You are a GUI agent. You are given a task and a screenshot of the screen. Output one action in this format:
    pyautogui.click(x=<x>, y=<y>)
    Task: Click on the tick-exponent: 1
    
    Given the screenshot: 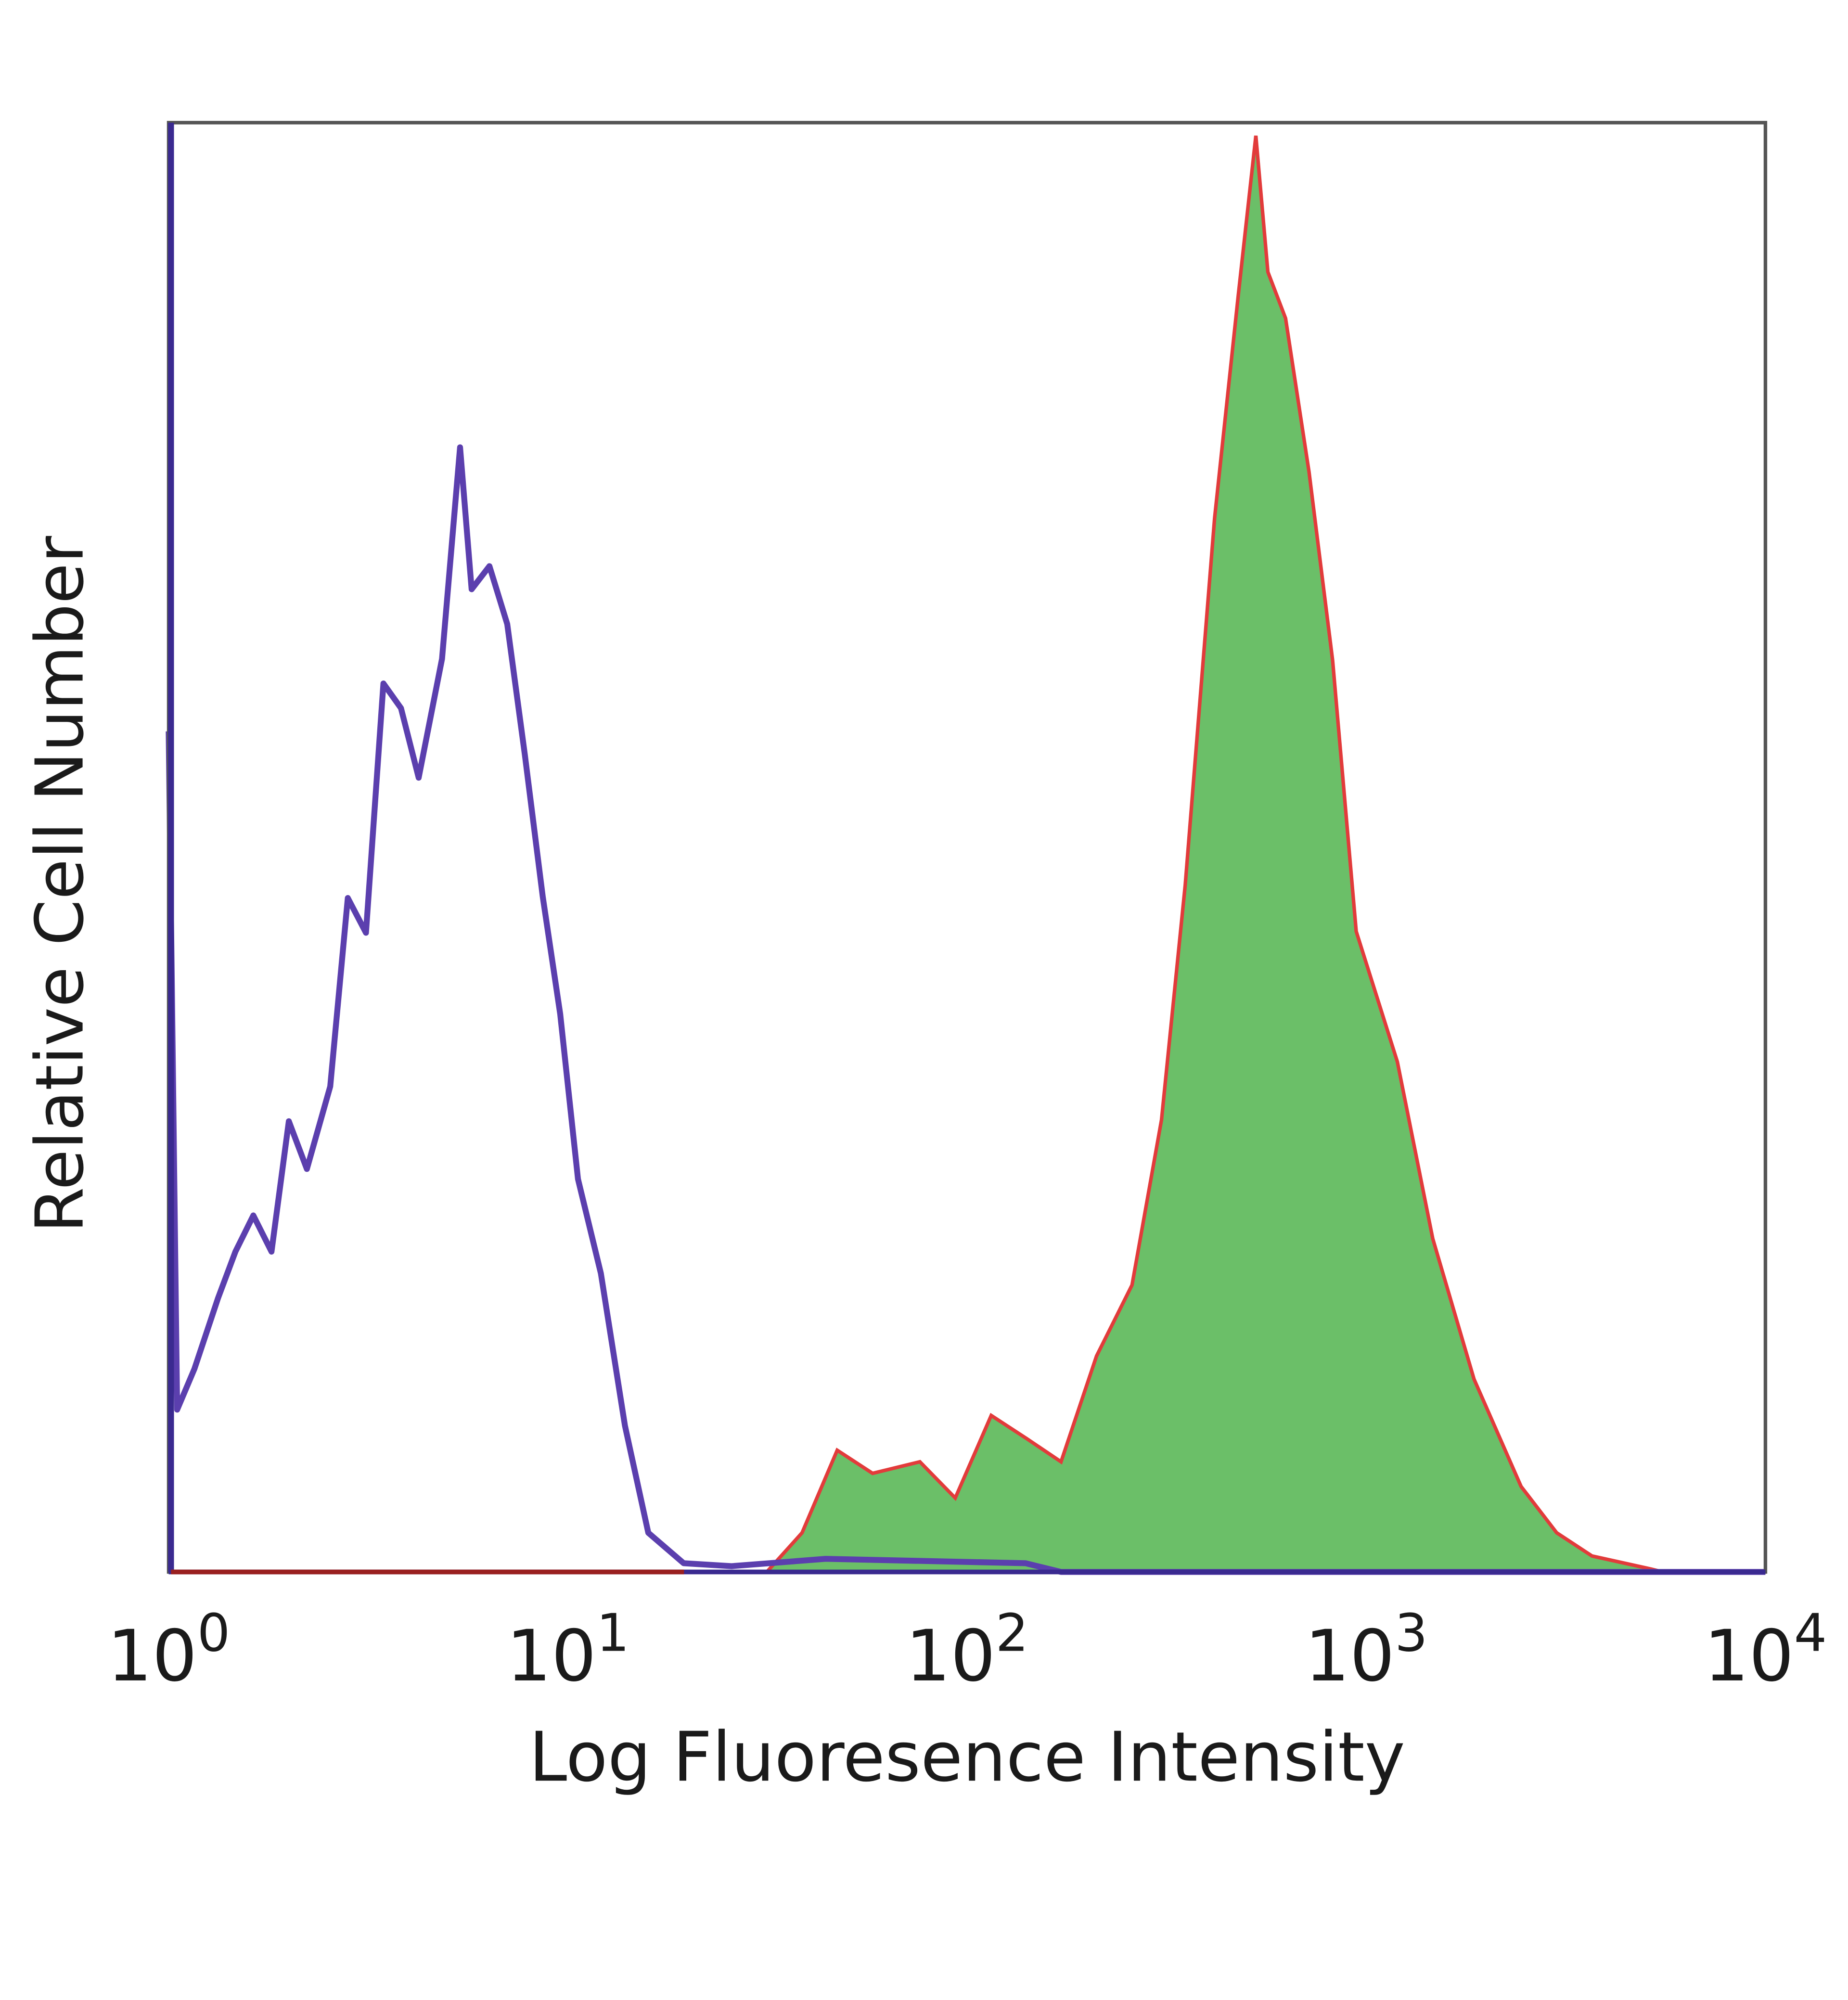 What is the action you would take?
    pyautogui.click(x=612, y=1633)
    